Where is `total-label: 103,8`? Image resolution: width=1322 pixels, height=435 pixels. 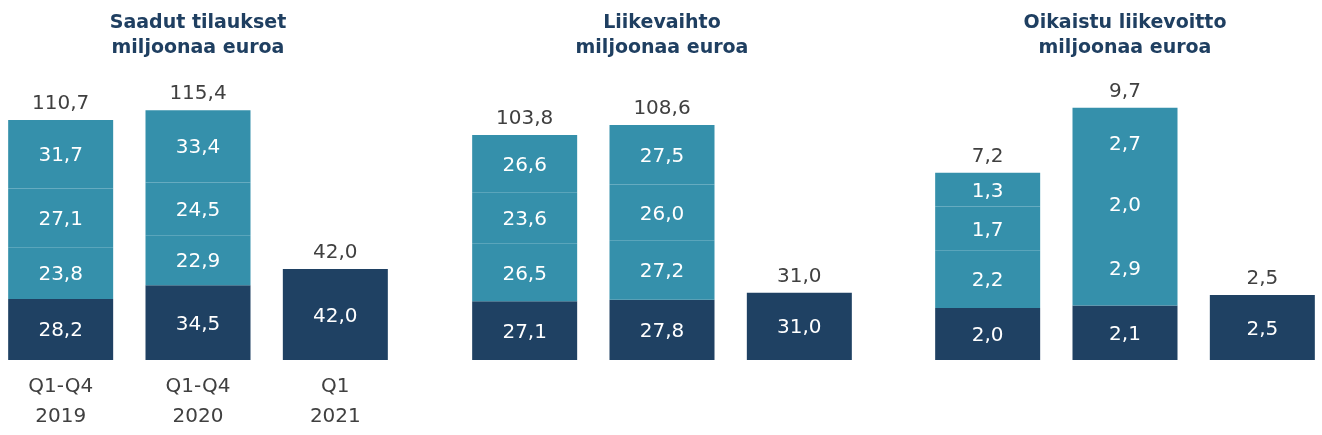
total-label: 103,8 is located at coordinates (525, 117).